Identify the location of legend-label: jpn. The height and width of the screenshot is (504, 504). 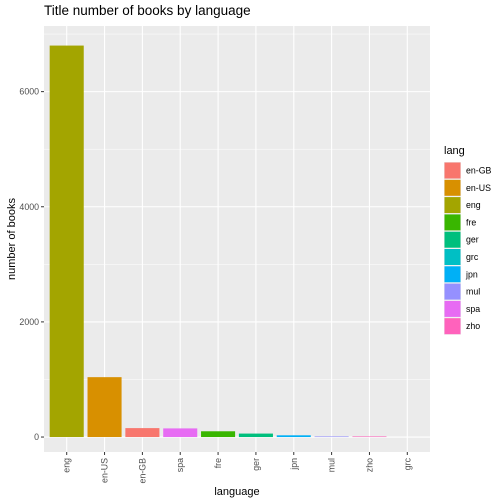
(471, 274).